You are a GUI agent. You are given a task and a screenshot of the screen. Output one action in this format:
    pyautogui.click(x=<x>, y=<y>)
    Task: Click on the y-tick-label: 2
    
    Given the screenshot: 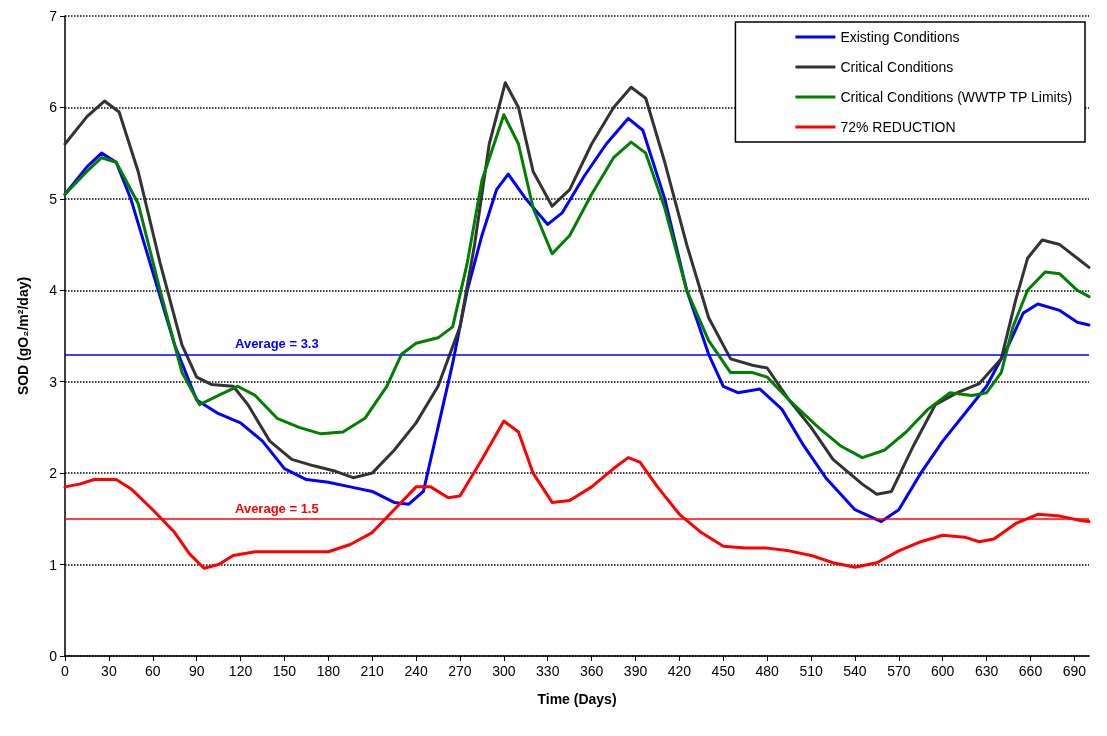 What is the action you would take?
    pyautogui.click(x=53, y=473)
    